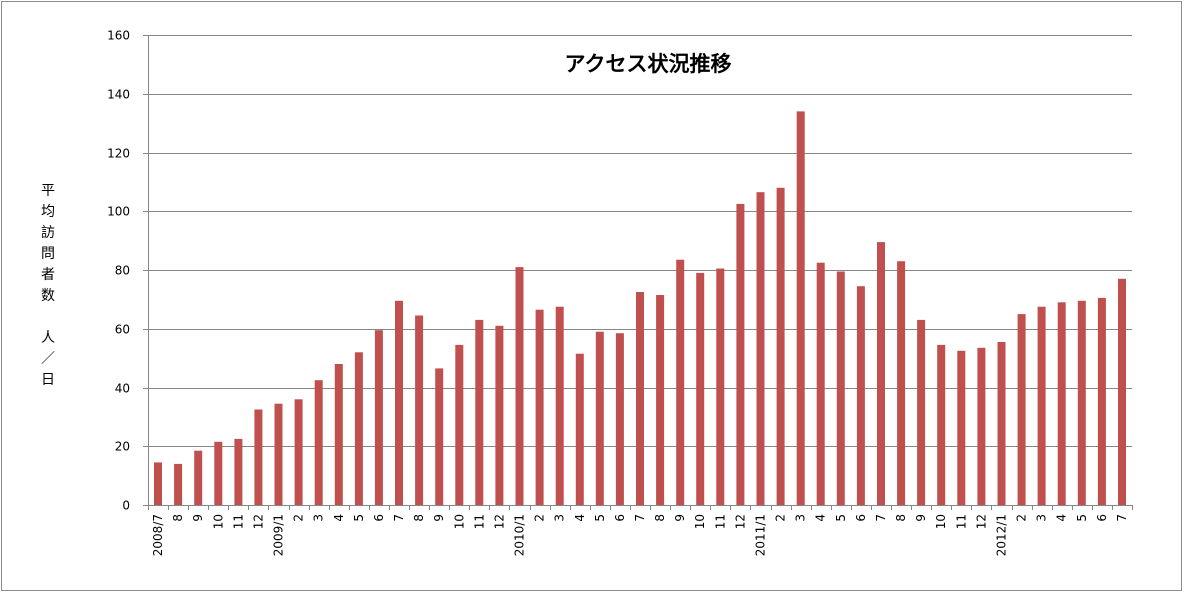 This screenshot has width=1185, height=594. I want to click on x-tick-label: 2011/1, so click(761, 535).